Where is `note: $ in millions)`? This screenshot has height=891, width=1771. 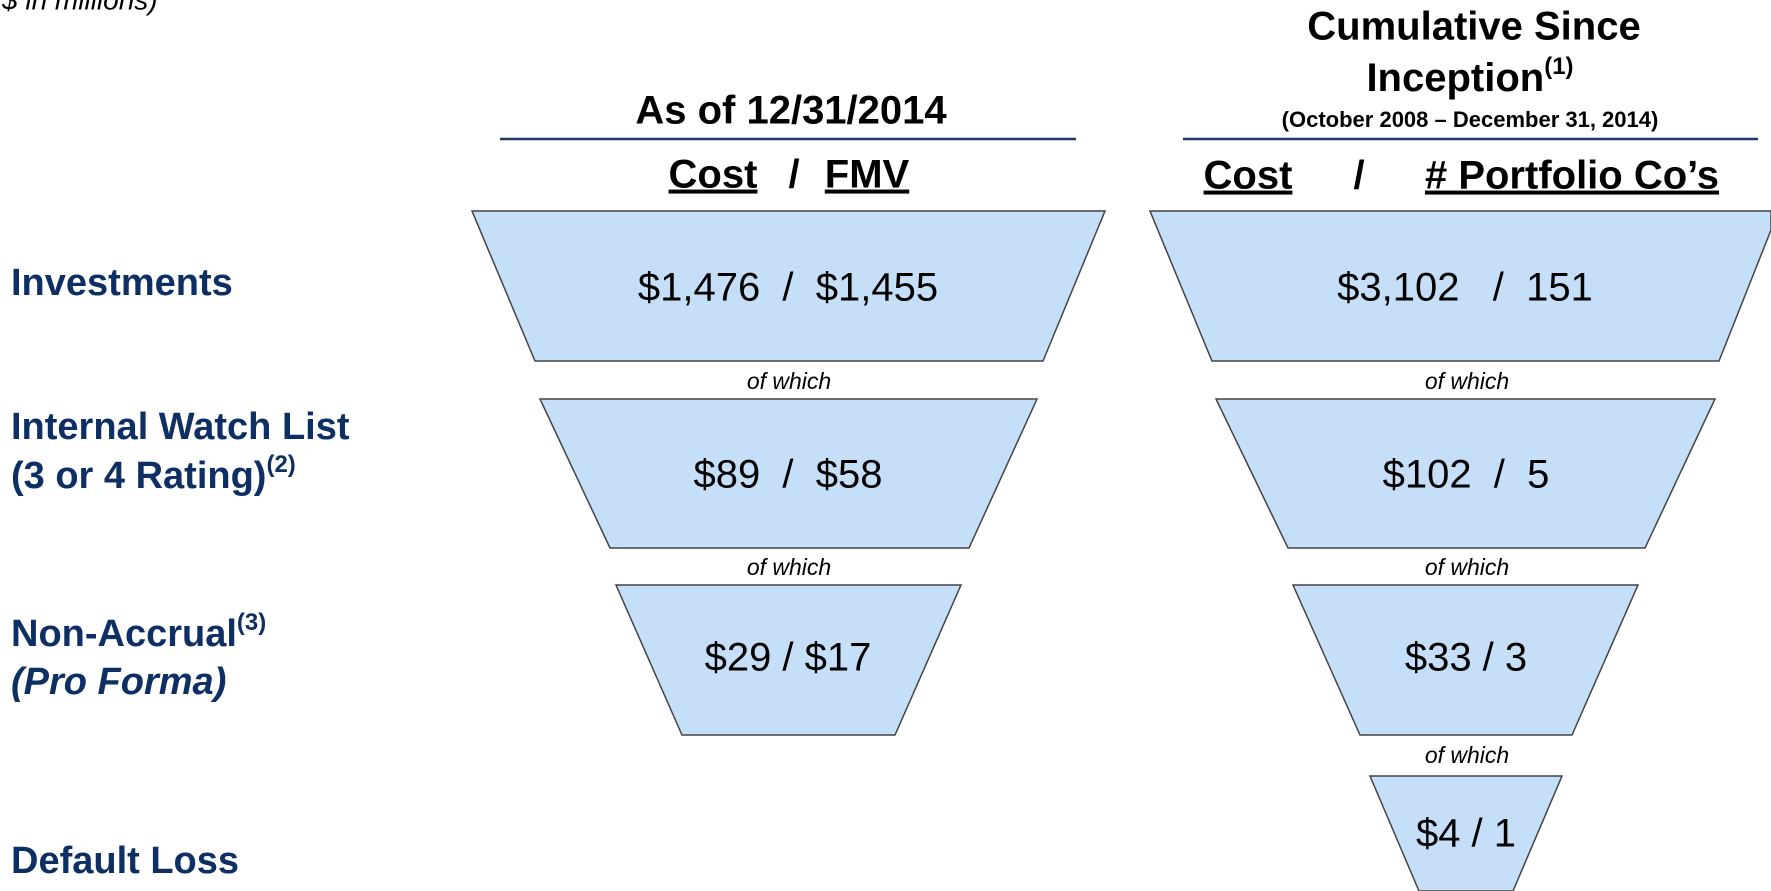
note: $ in millions) is located at coordinates (79, 7).